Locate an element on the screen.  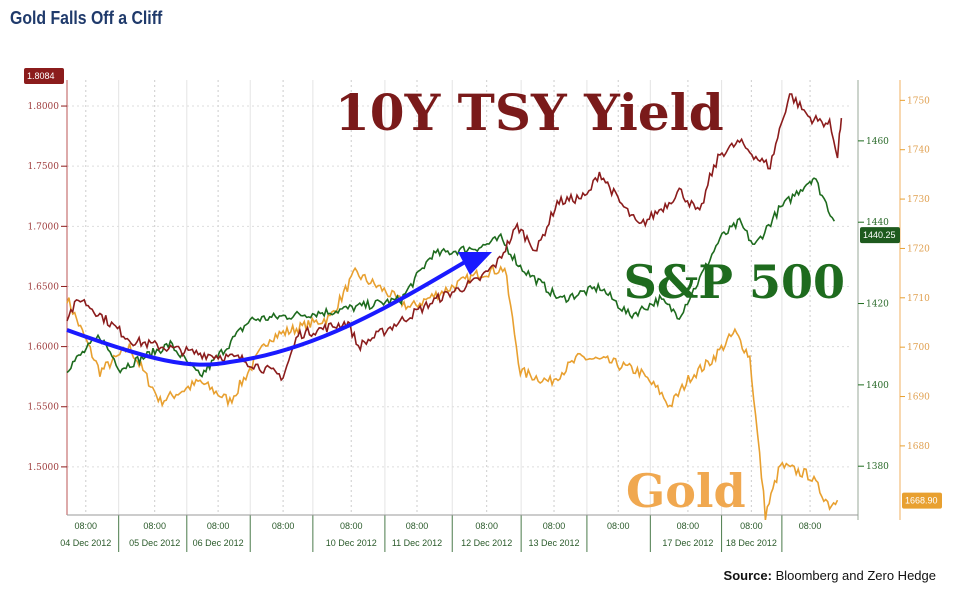
annotation-arrowhead is located at coordinates (475, 263).